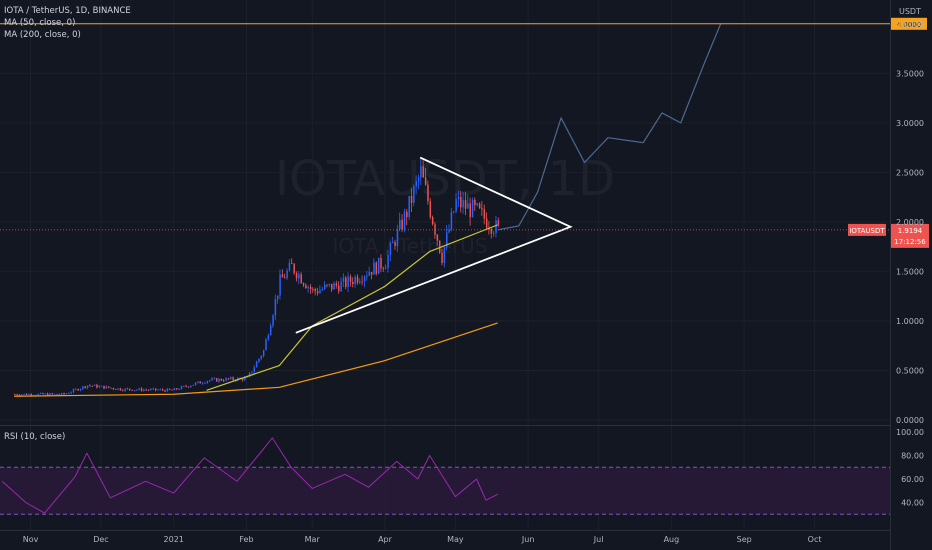 This screenshot has width=932, height=550. What do you see at coordinates (352, 307) in the screenshot?
I see `ma50-line` at bounding box center [352, 307].